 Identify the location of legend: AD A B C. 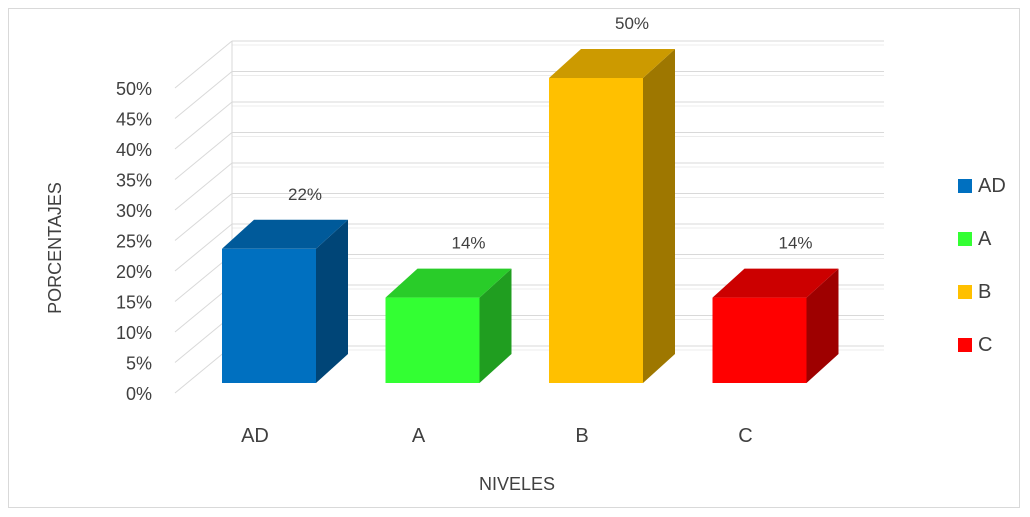
(993, 278).